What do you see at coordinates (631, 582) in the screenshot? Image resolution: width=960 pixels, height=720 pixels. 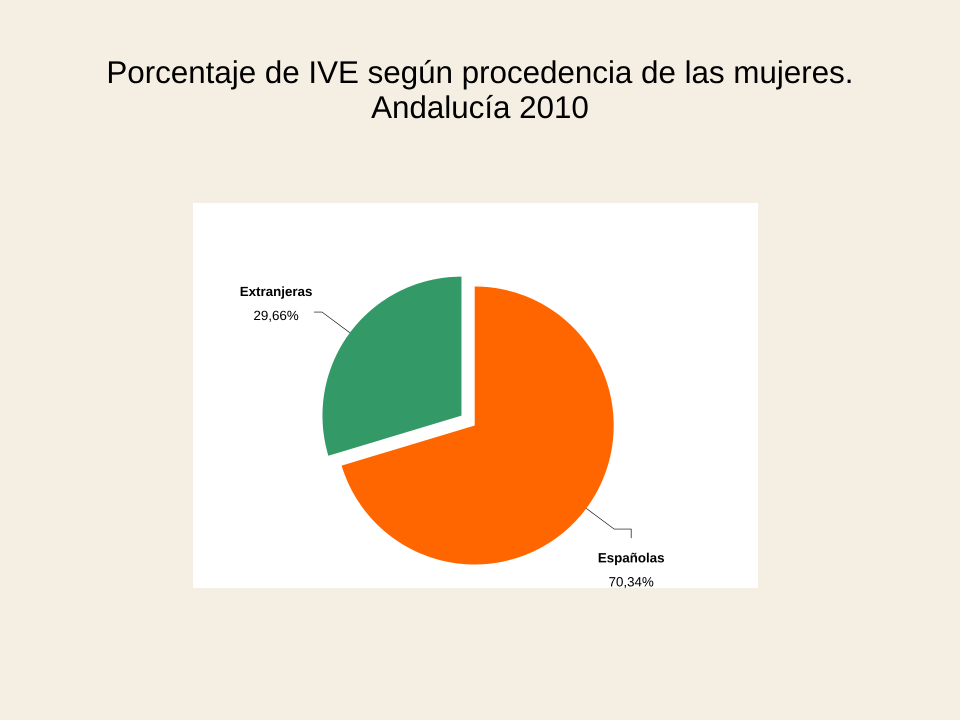 I see `data-label: 70,34%` at bounding box center [631, 582].